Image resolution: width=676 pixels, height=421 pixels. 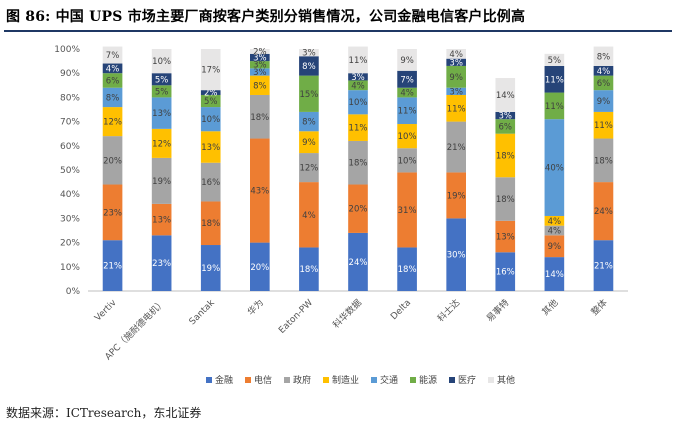 What do you see at coordinates (70, 171) in the screenshot?
I see `y-tick-label: 50%` at bounding box center [70, 171].